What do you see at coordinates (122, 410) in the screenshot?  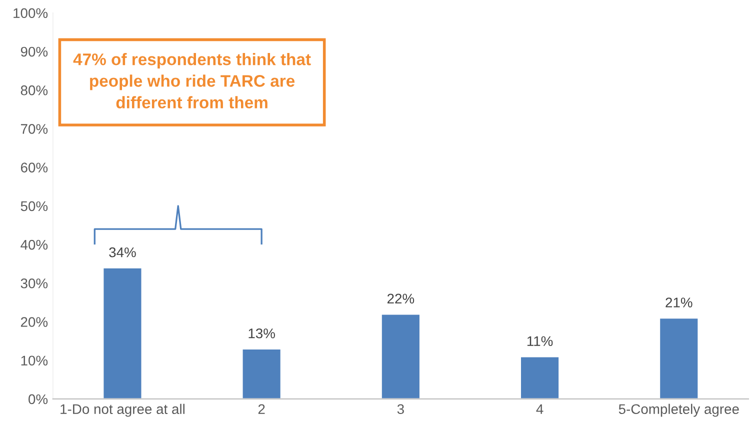 I see `x-tick-label: 1-Do not agree at all` at bounding box center [122, 410].